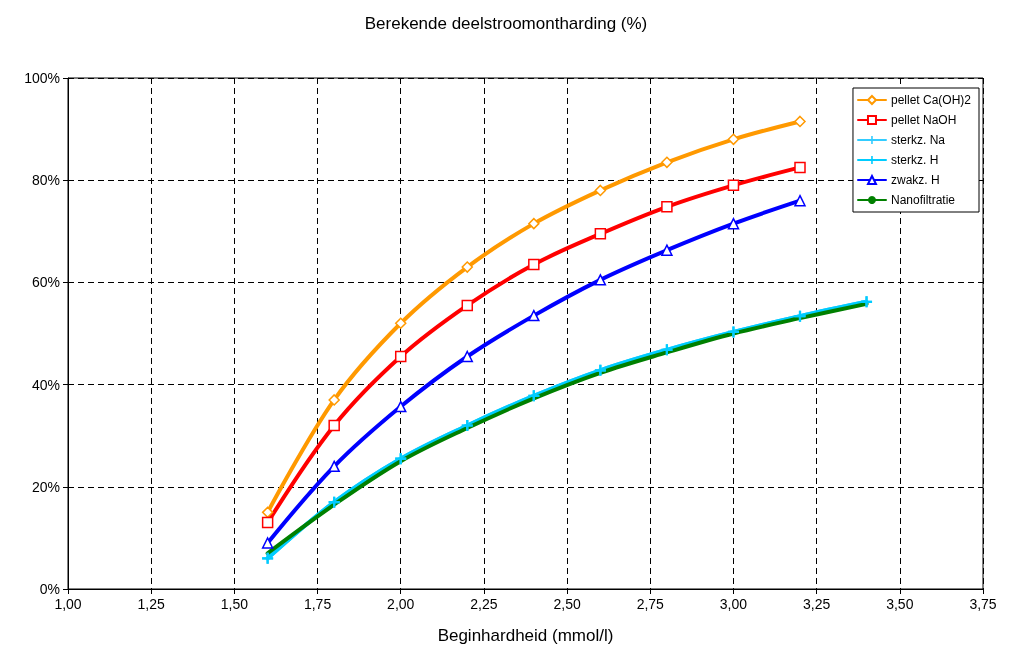 The width and height of the screenshot is (1012, 666). Describe the element at coordinates (900, 604) in the screenshot. I see `x-tick-label: 3,50` at that location.